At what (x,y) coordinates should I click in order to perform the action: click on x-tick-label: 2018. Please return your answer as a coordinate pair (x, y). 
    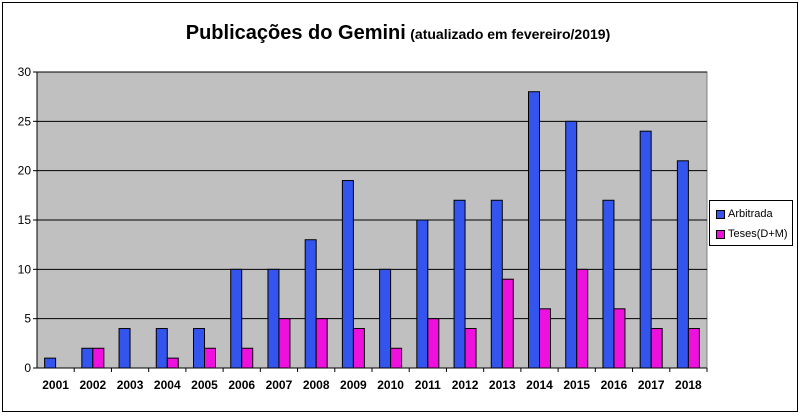
    Looking at the image, I should click on (688, 385).